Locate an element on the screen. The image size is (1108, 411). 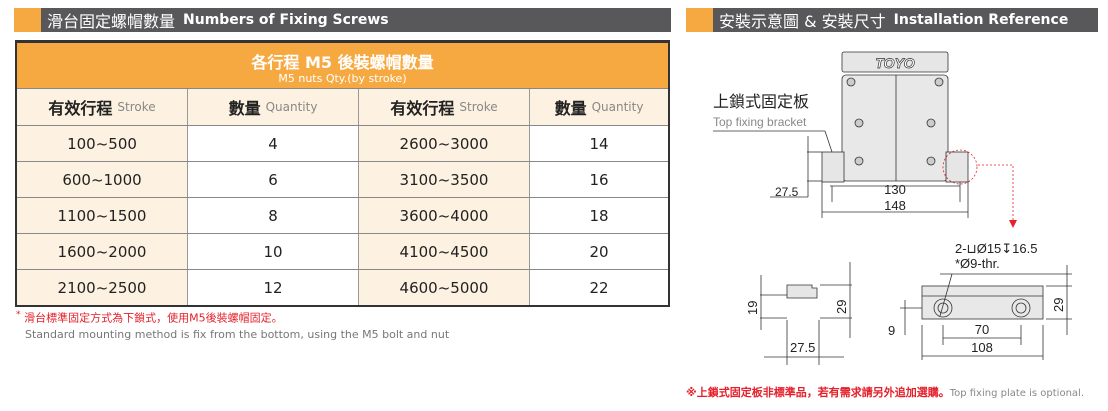
stroke-cell: 1100~1500 is located at coordinates (102, 215).